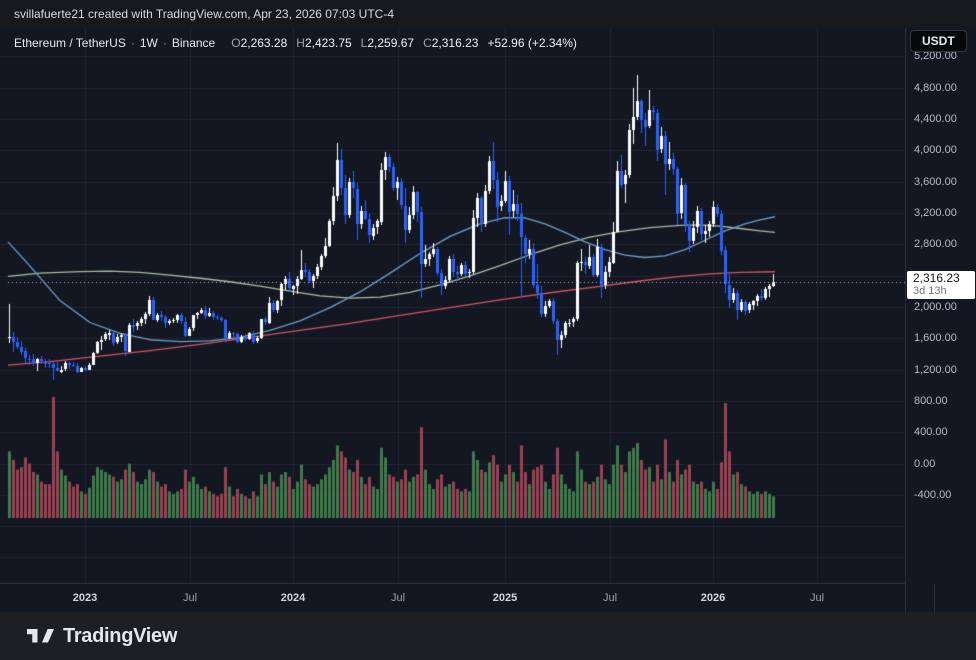 This screenshot has height=660, width=976. What do you see at coordinates (935, 369) in the screenshot?
I see `price-tick-label: 1,200.00` at bounding box center [935, 369].